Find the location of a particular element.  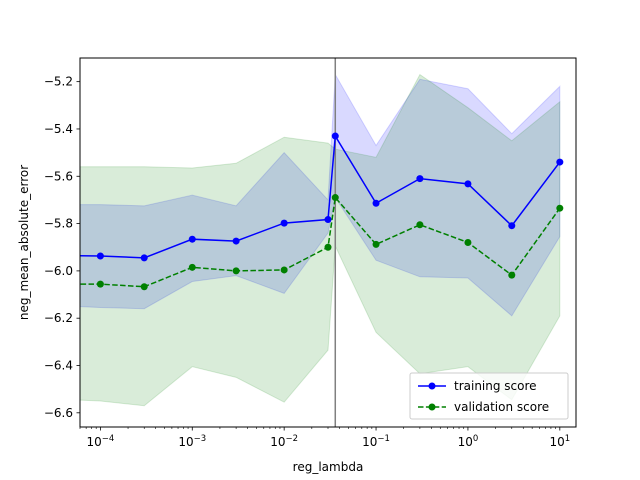

validation-legend-label: validation score is located at coordinates (501, 407).